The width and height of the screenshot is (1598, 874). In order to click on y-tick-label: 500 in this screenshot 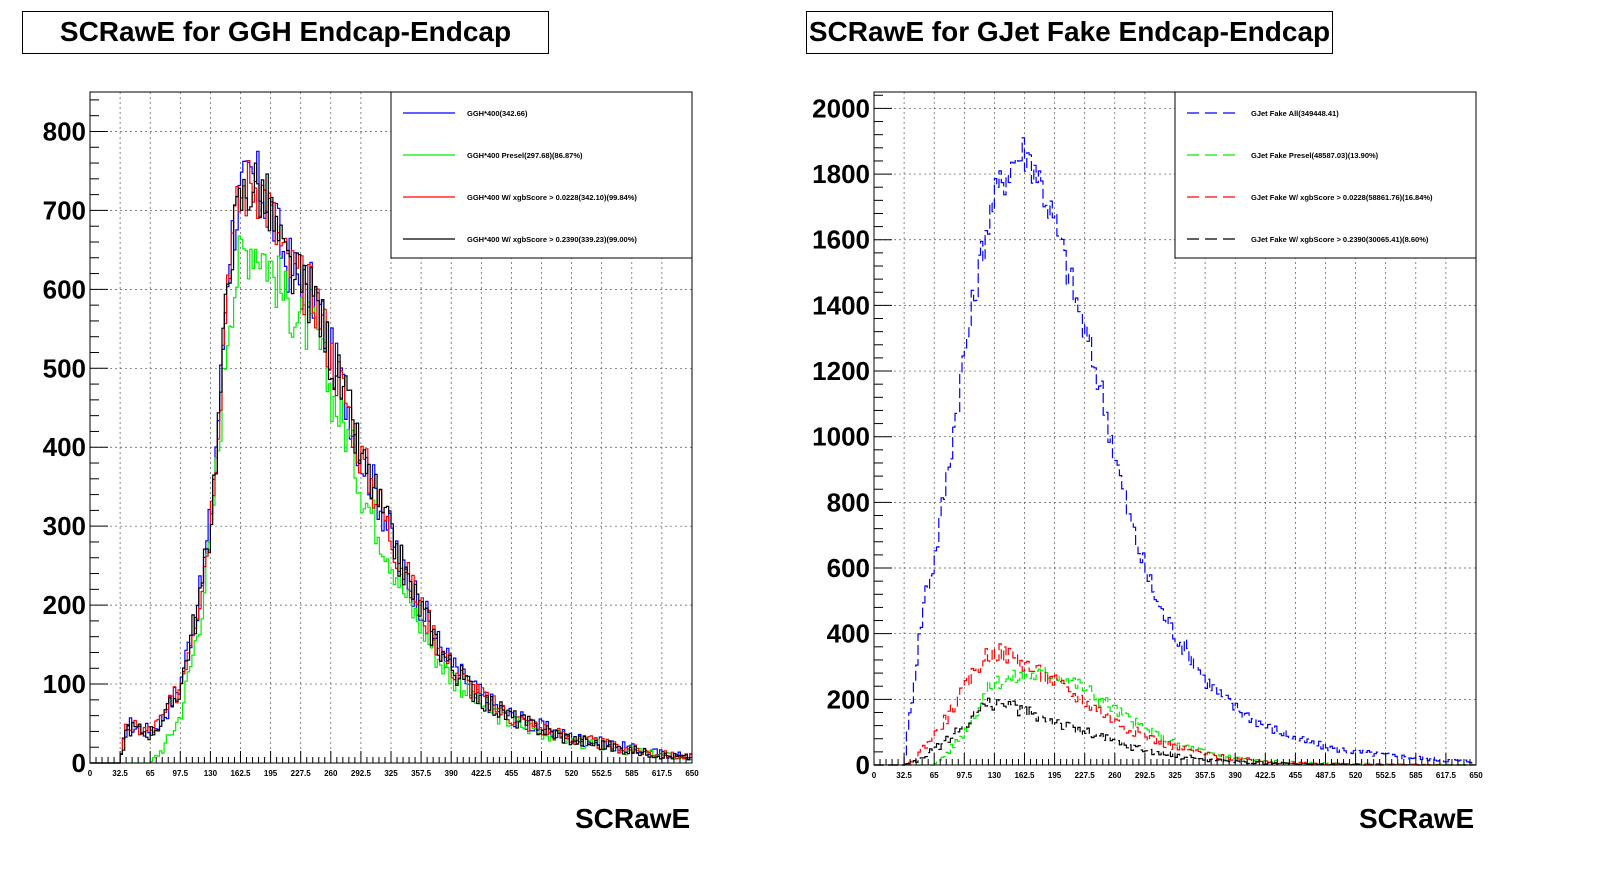, I will do `click(64, 368)`.